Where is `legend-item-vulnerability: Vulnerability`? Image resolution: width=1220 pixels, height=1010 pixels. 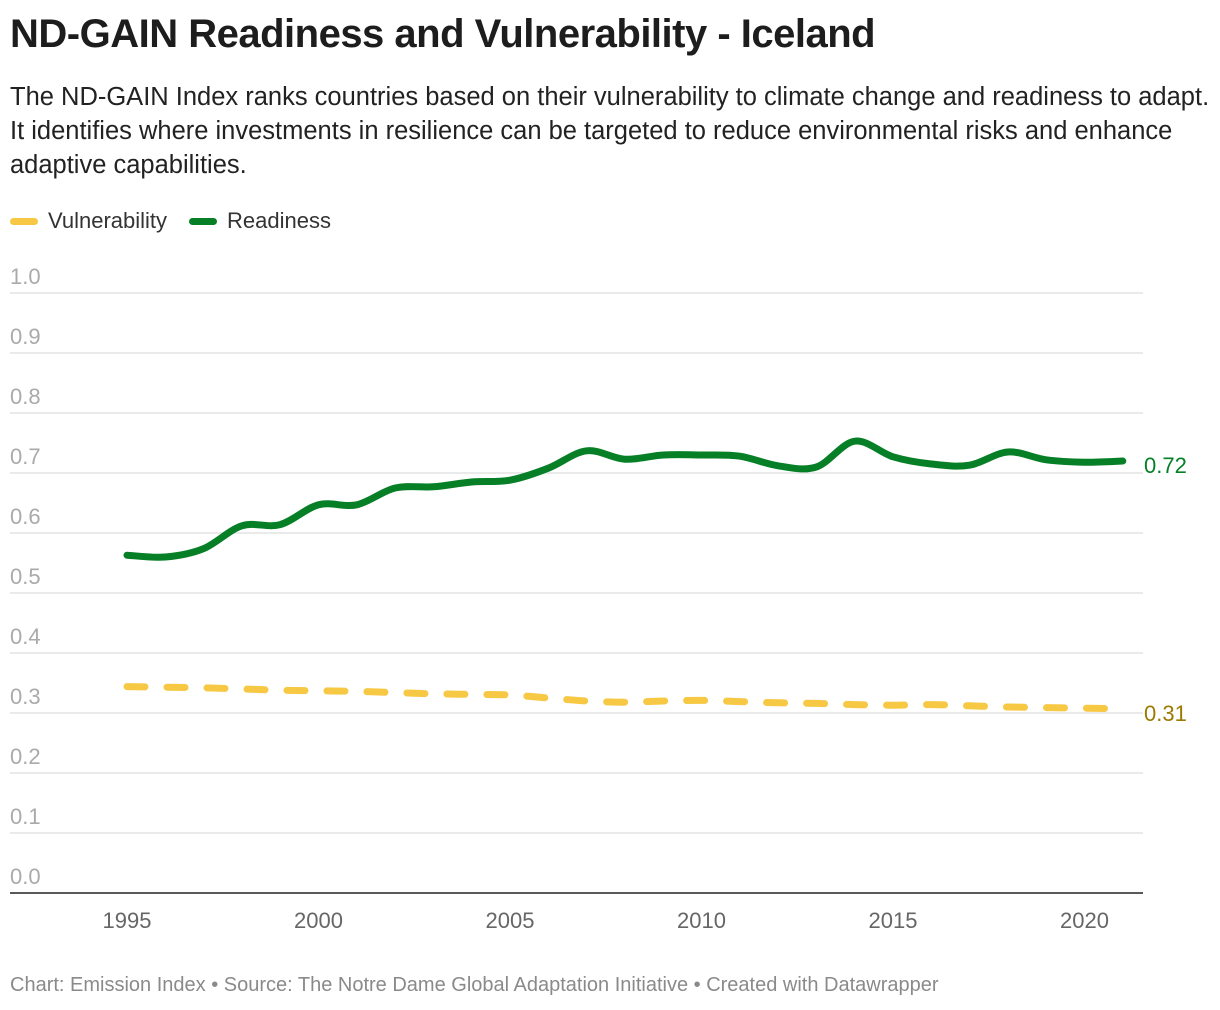 legend-item-vulnerability: Vulnerability is located at coordinates (88, 221).